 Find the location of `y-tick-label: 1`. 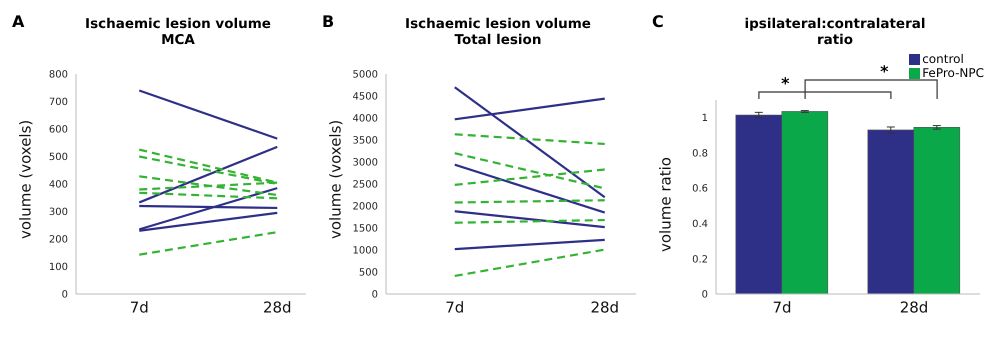

y-tick-label: 1 is located at coordinates (705, 118).